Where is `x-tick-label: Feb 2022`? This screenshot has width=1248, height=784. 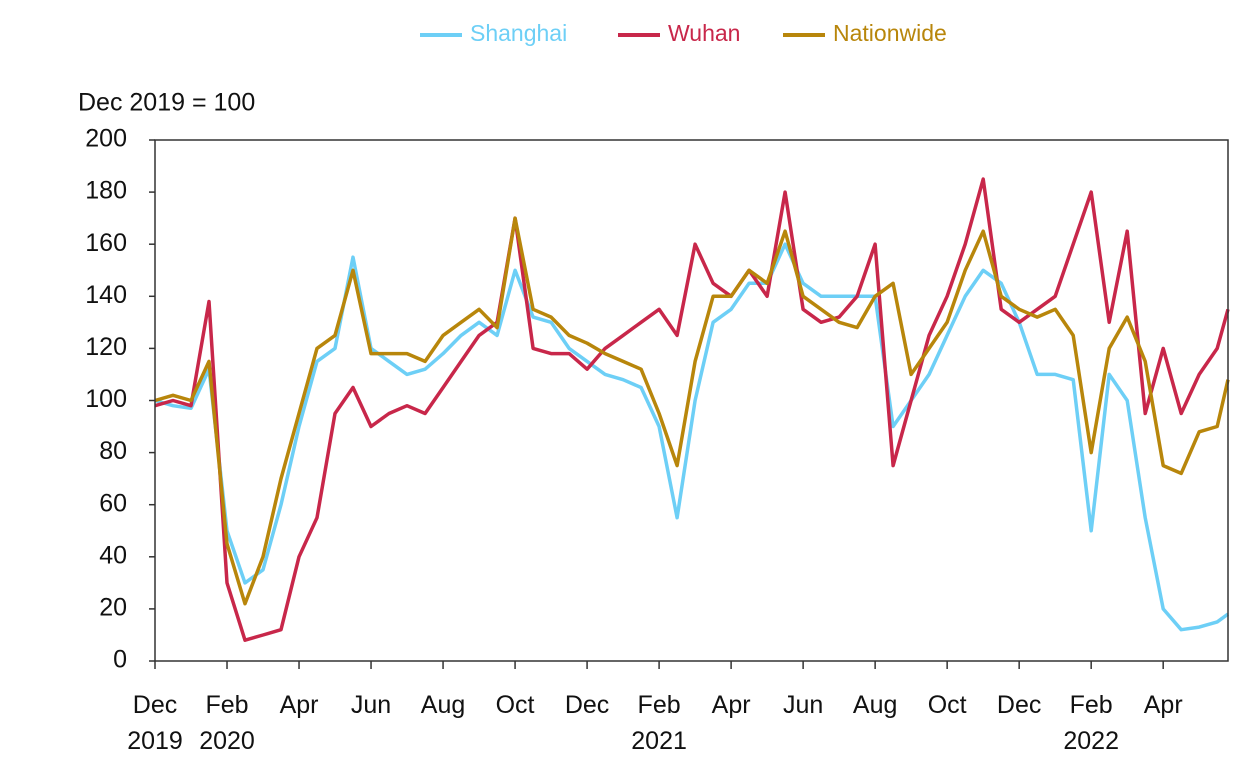
x-tick-label: Feb 2022 is located at coordinates (1091, 723).